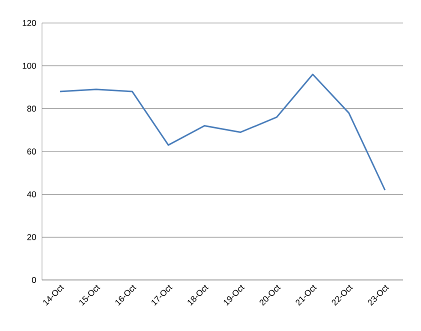 This screenshot has width=421, height=331. I want to click on y-tick-label: 120, so click(29, 23).